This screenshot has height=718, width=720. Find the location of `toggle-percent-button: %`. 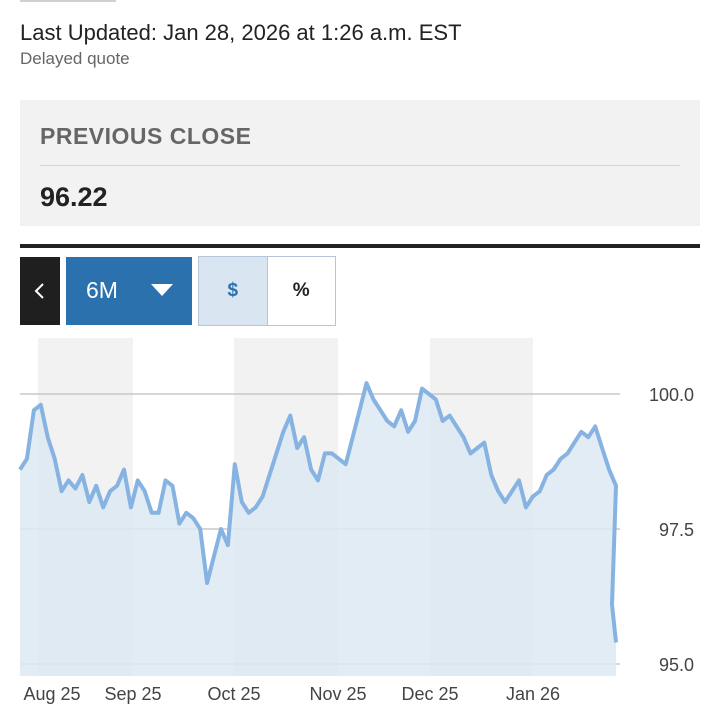

toggle-percent-button: % is located at coordinates (301, 291).